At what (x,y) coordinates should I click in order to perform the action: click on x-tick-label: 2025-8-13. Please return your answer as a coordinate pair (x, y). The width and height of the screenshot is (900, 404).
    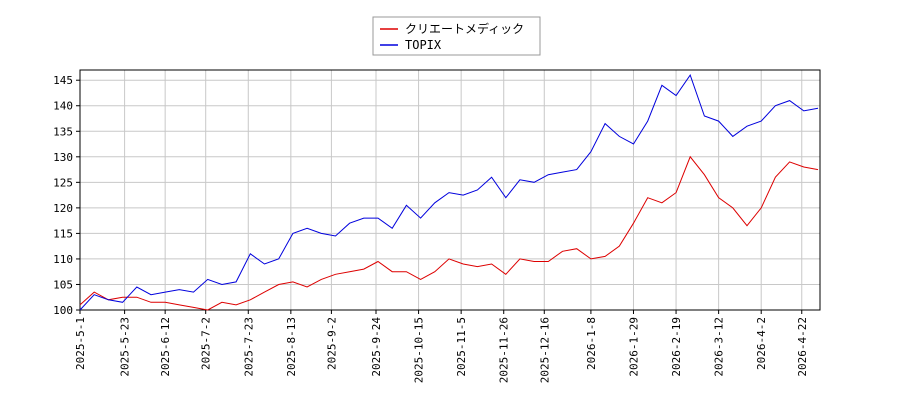
    Looking at the image, I should click on (291, 347).